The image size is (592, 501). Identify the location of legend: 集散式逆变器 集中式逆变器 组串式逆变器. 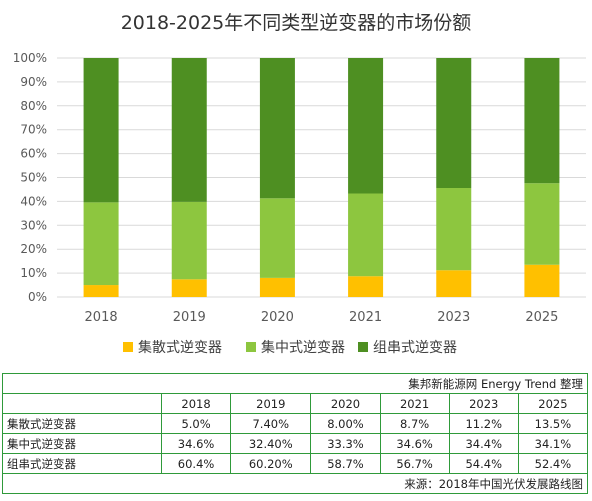
(290, 347).